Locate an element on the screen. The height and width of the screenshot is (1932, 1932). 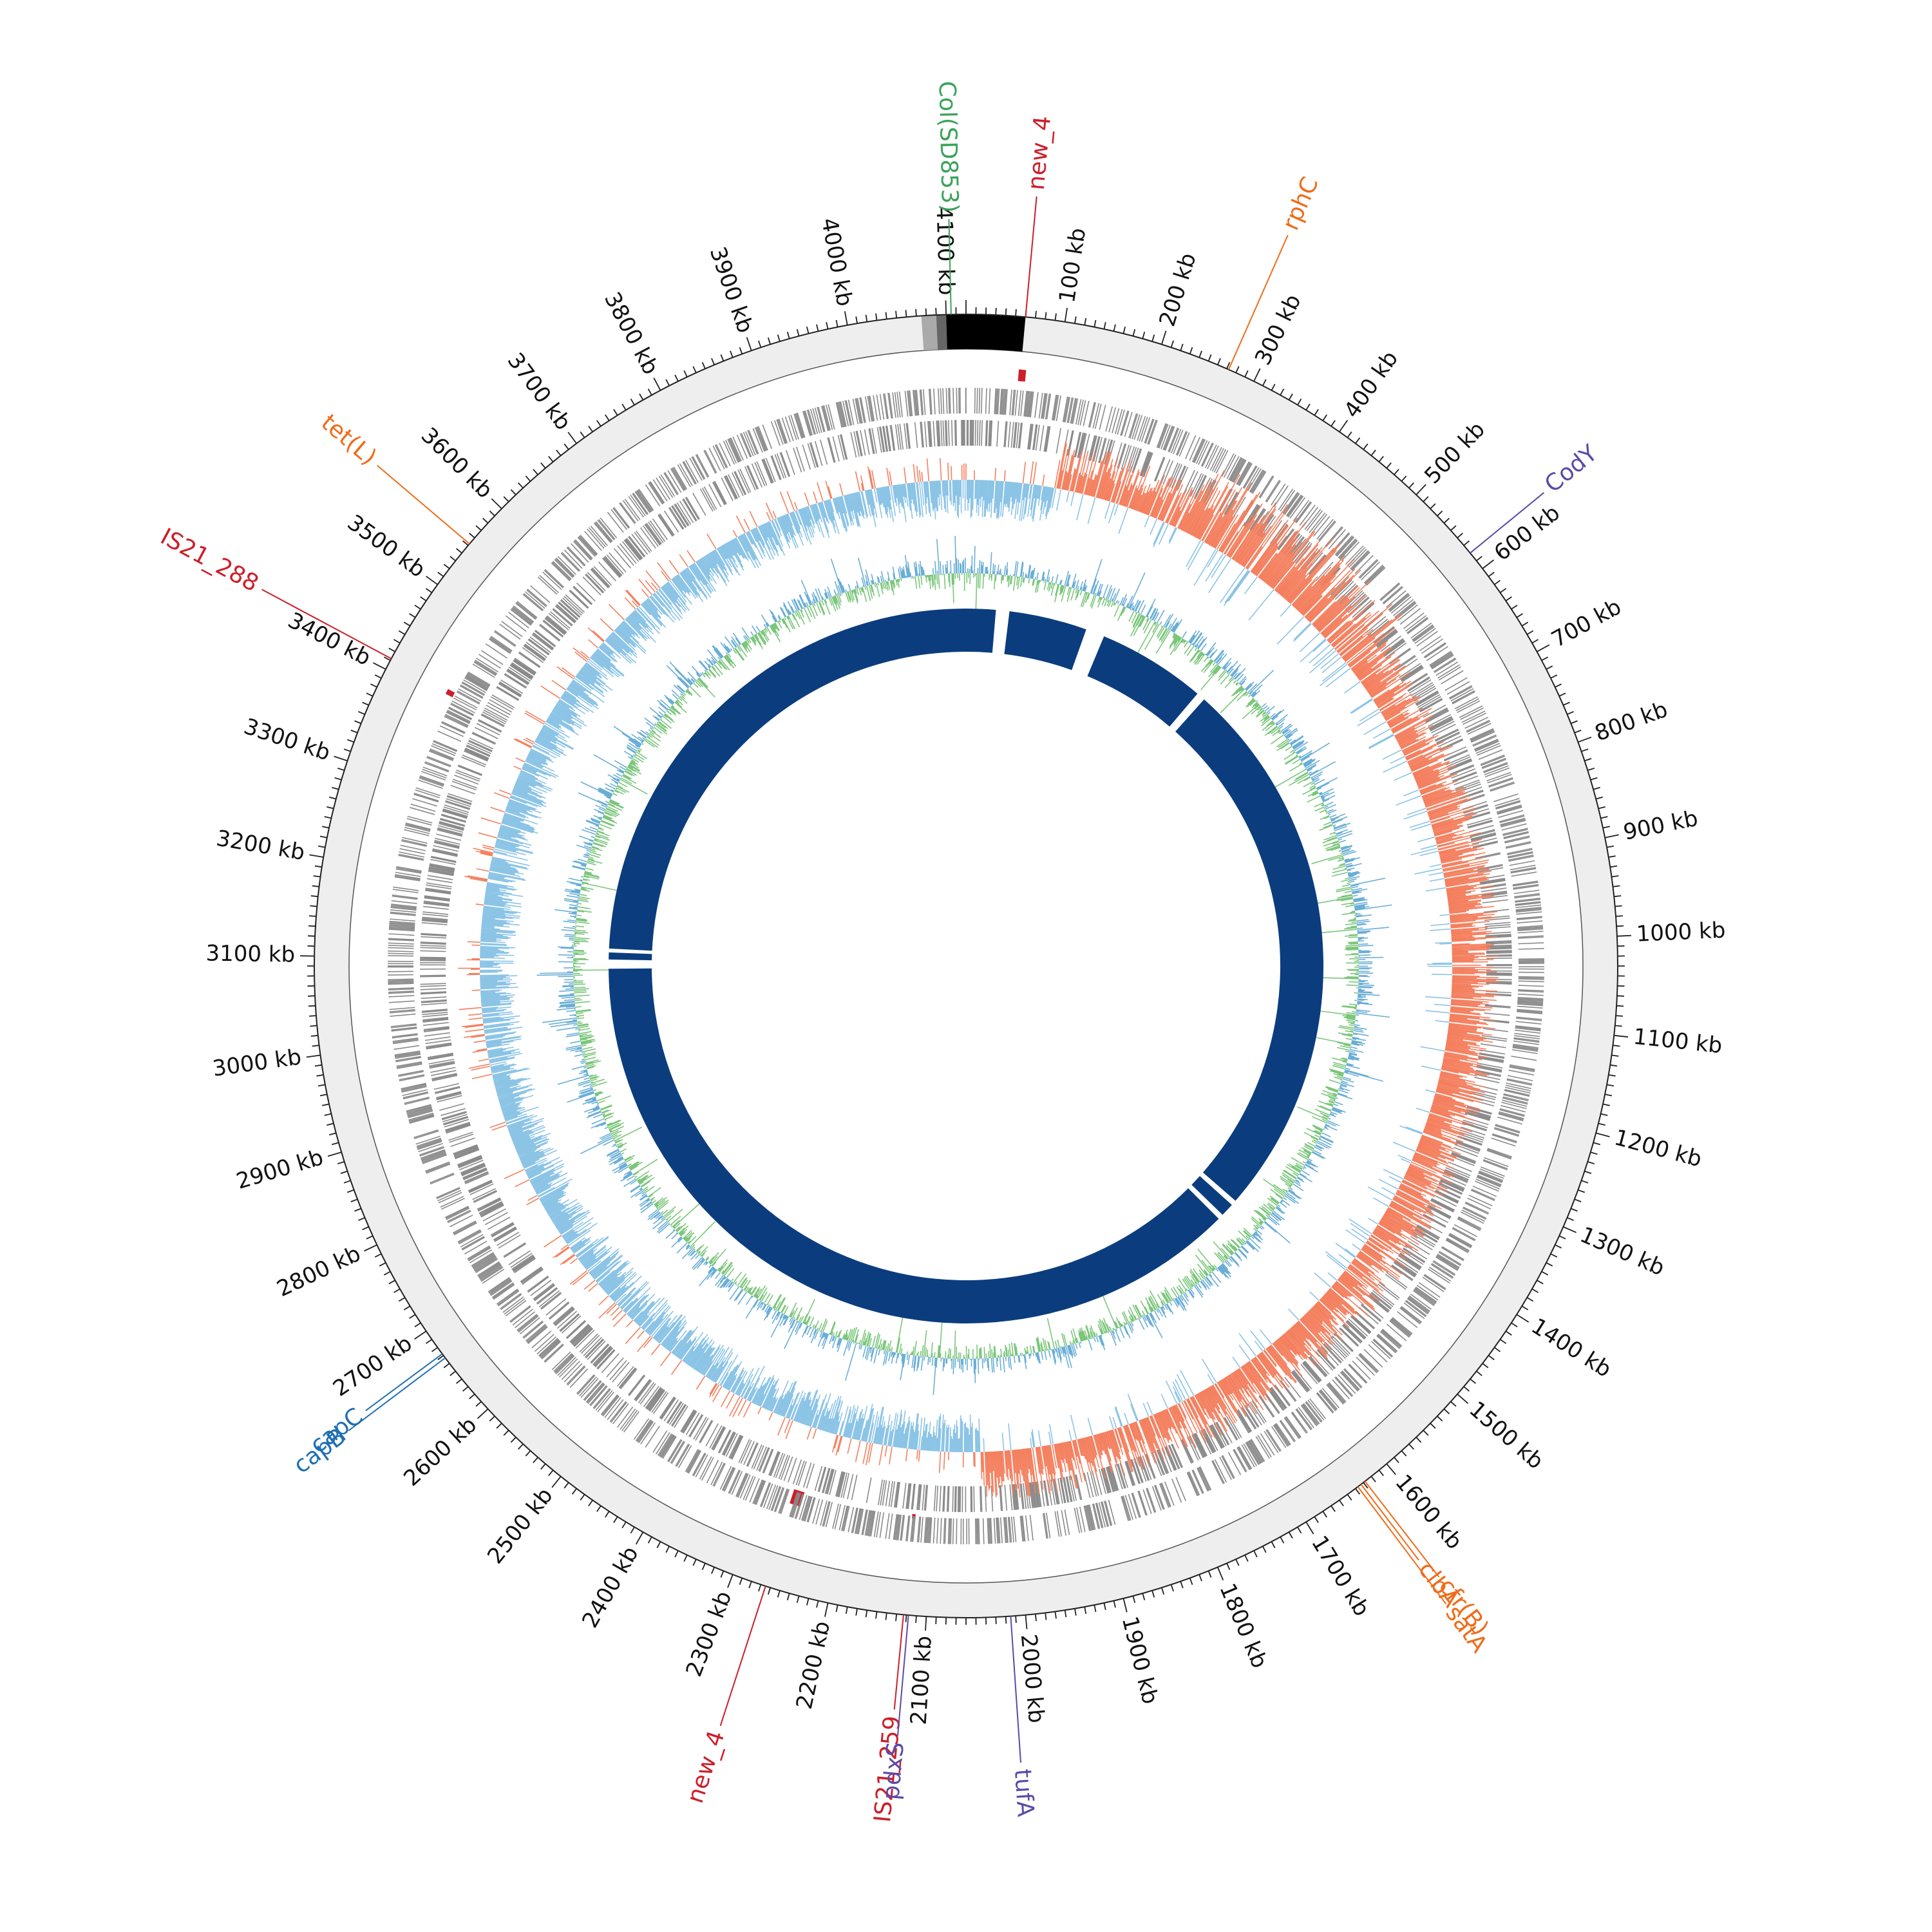
tick-label: 3500 kb is located at coordinates (386, 546).